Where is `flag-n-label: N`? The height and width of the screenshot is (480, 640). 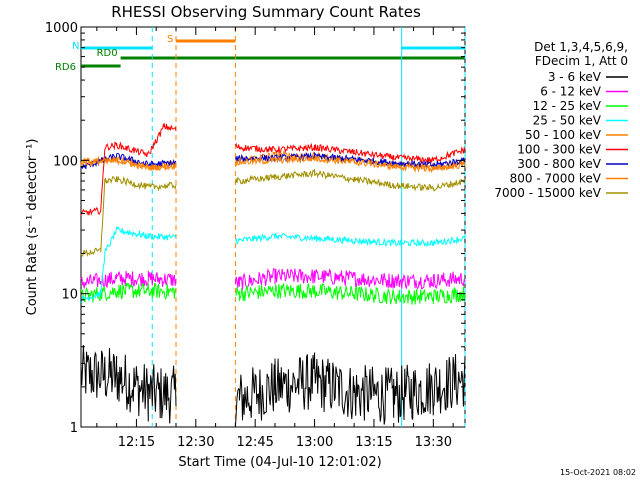
flag-n-label: N is located at coordinates (75, 46).